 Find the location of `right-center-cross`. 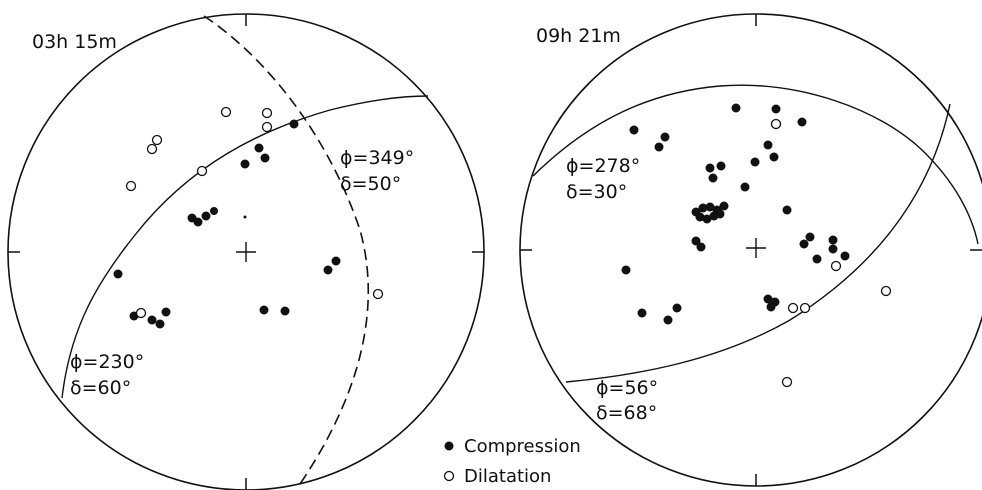

right-center-cross is located at coordinates (756, 248).